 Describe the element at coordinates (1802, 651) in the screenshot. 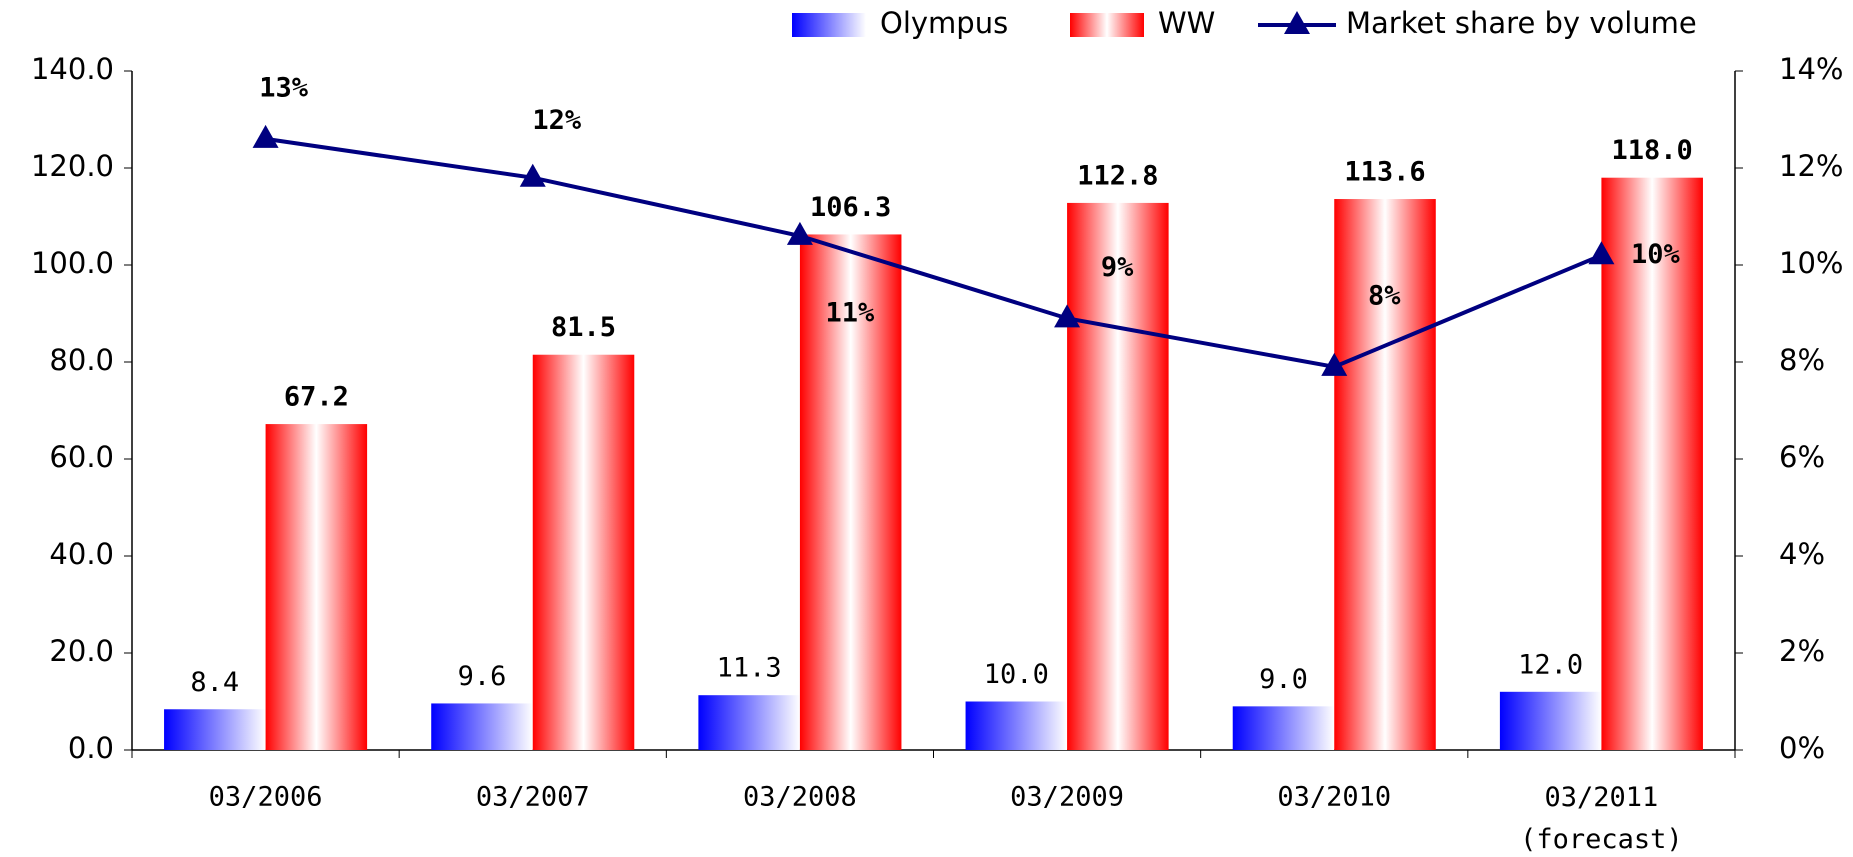

I see `y2-tick-label: 2%` at that location.